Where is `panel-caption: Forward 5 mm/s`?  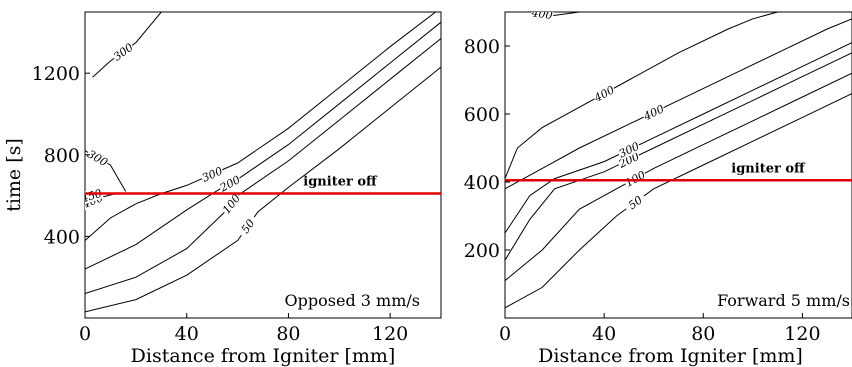 panel-caption: Forward 5 mm/s is located at coordinates (783, 300).